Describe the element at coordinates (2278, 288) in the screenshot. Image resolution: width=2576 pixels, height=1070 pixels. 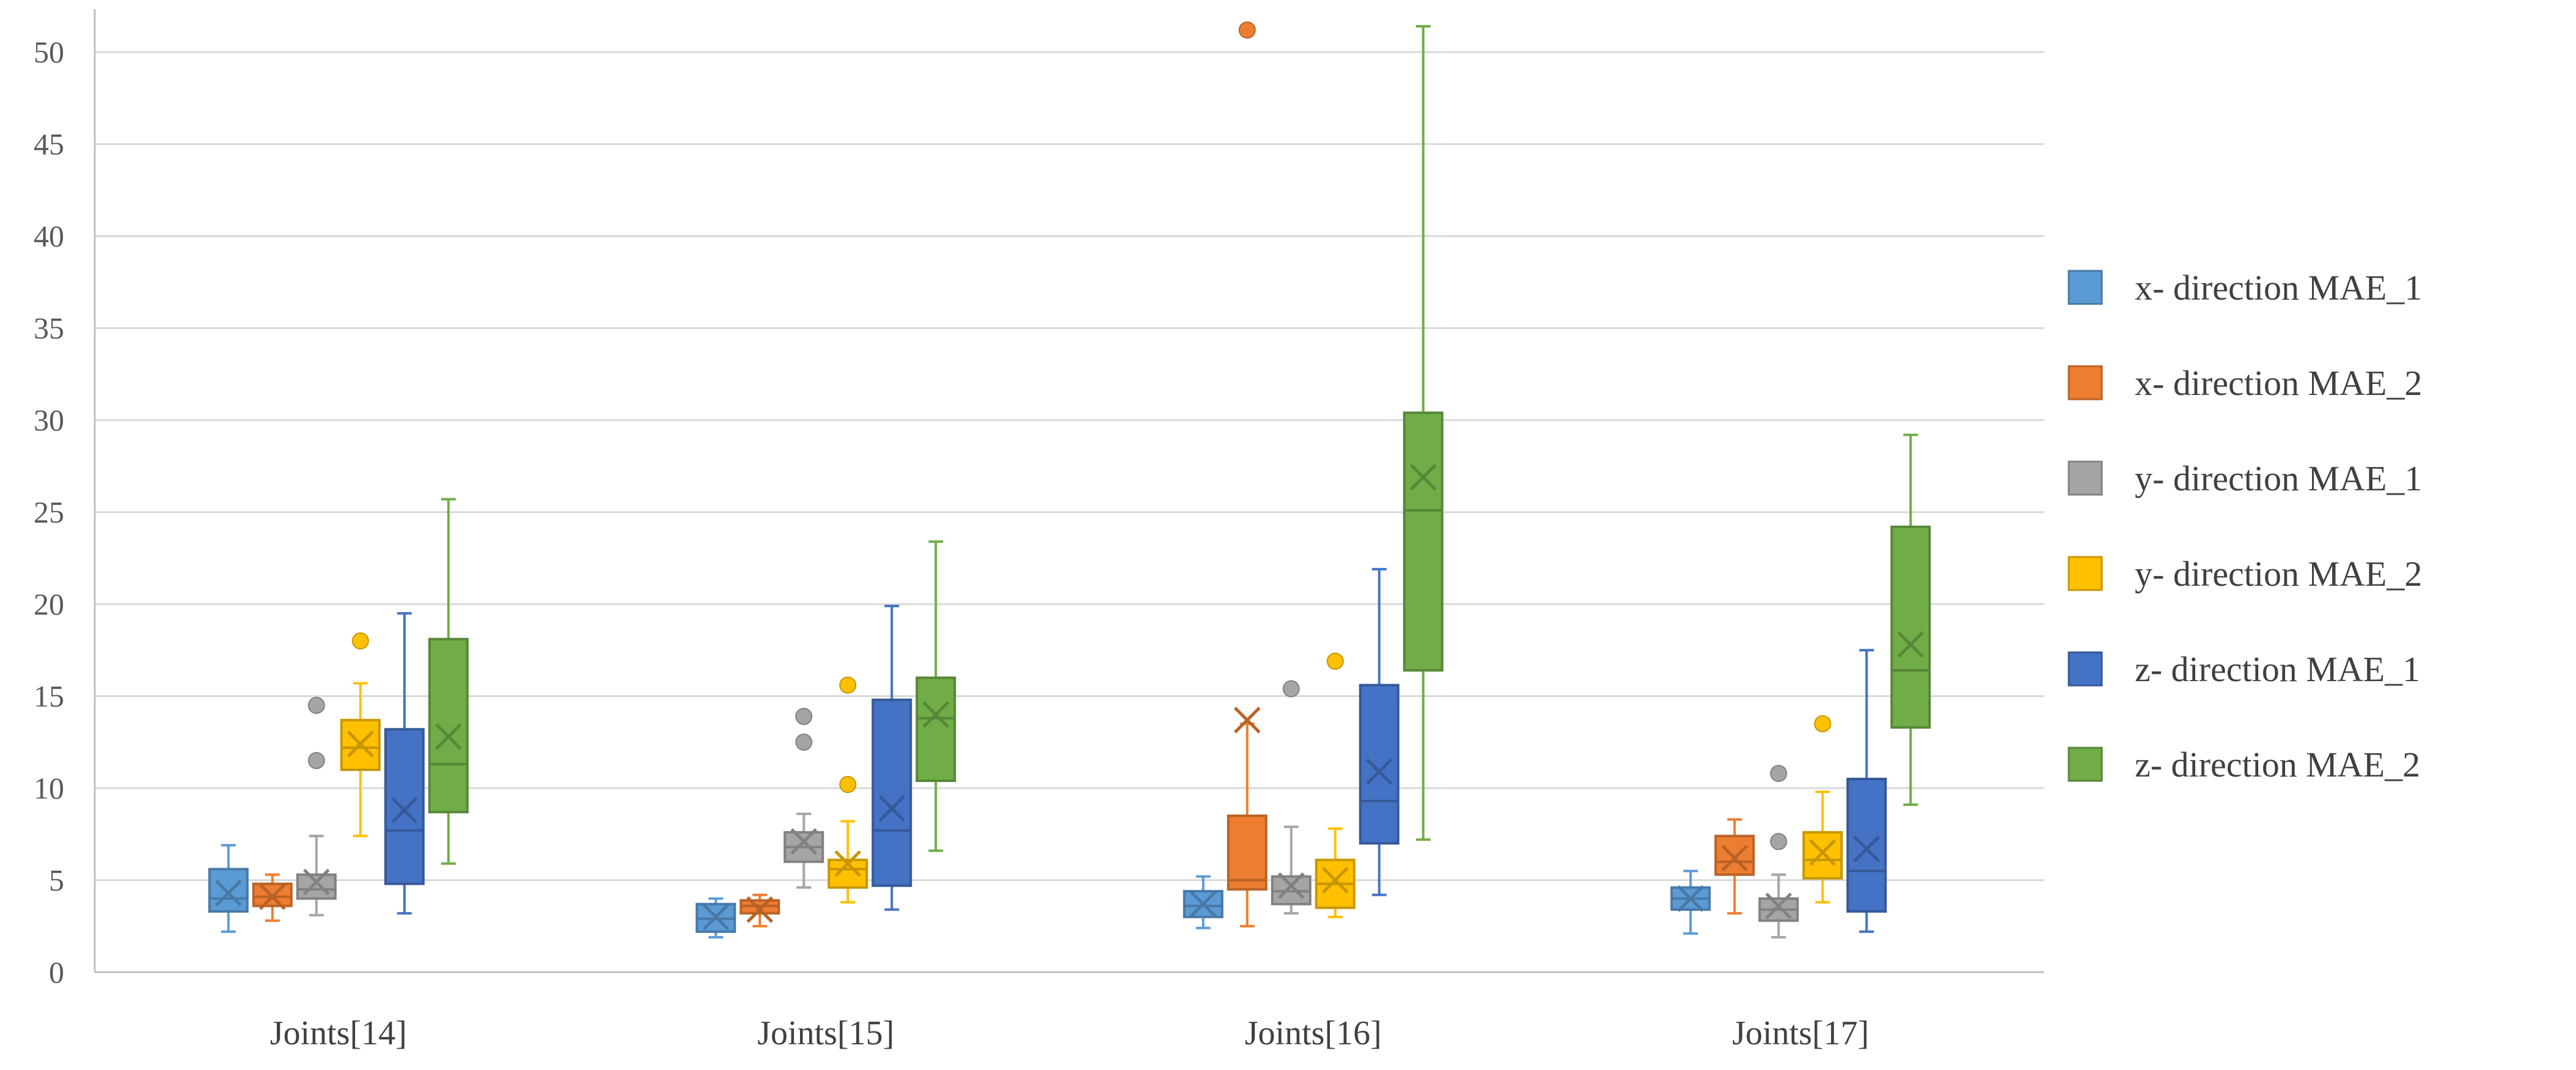
I see `legend-label: x- direction MAE_1` at that location.